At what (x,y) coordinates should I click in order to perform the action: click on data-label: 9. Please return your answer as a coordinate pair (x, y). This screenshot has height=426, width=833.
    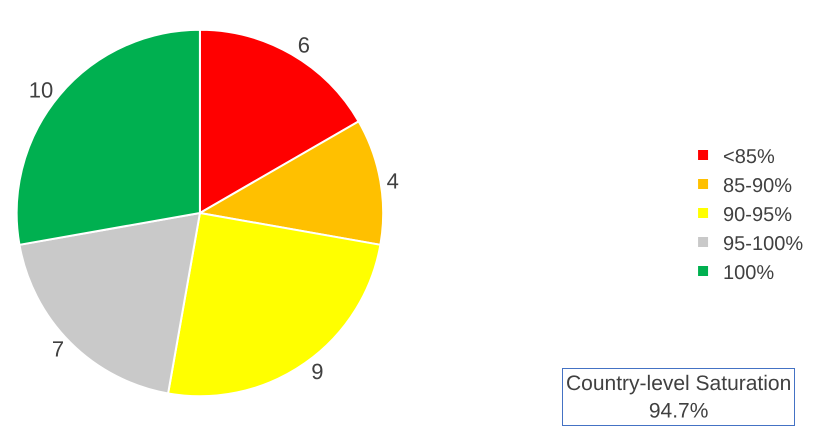
    Looking at the image, I should click on (317, 371).